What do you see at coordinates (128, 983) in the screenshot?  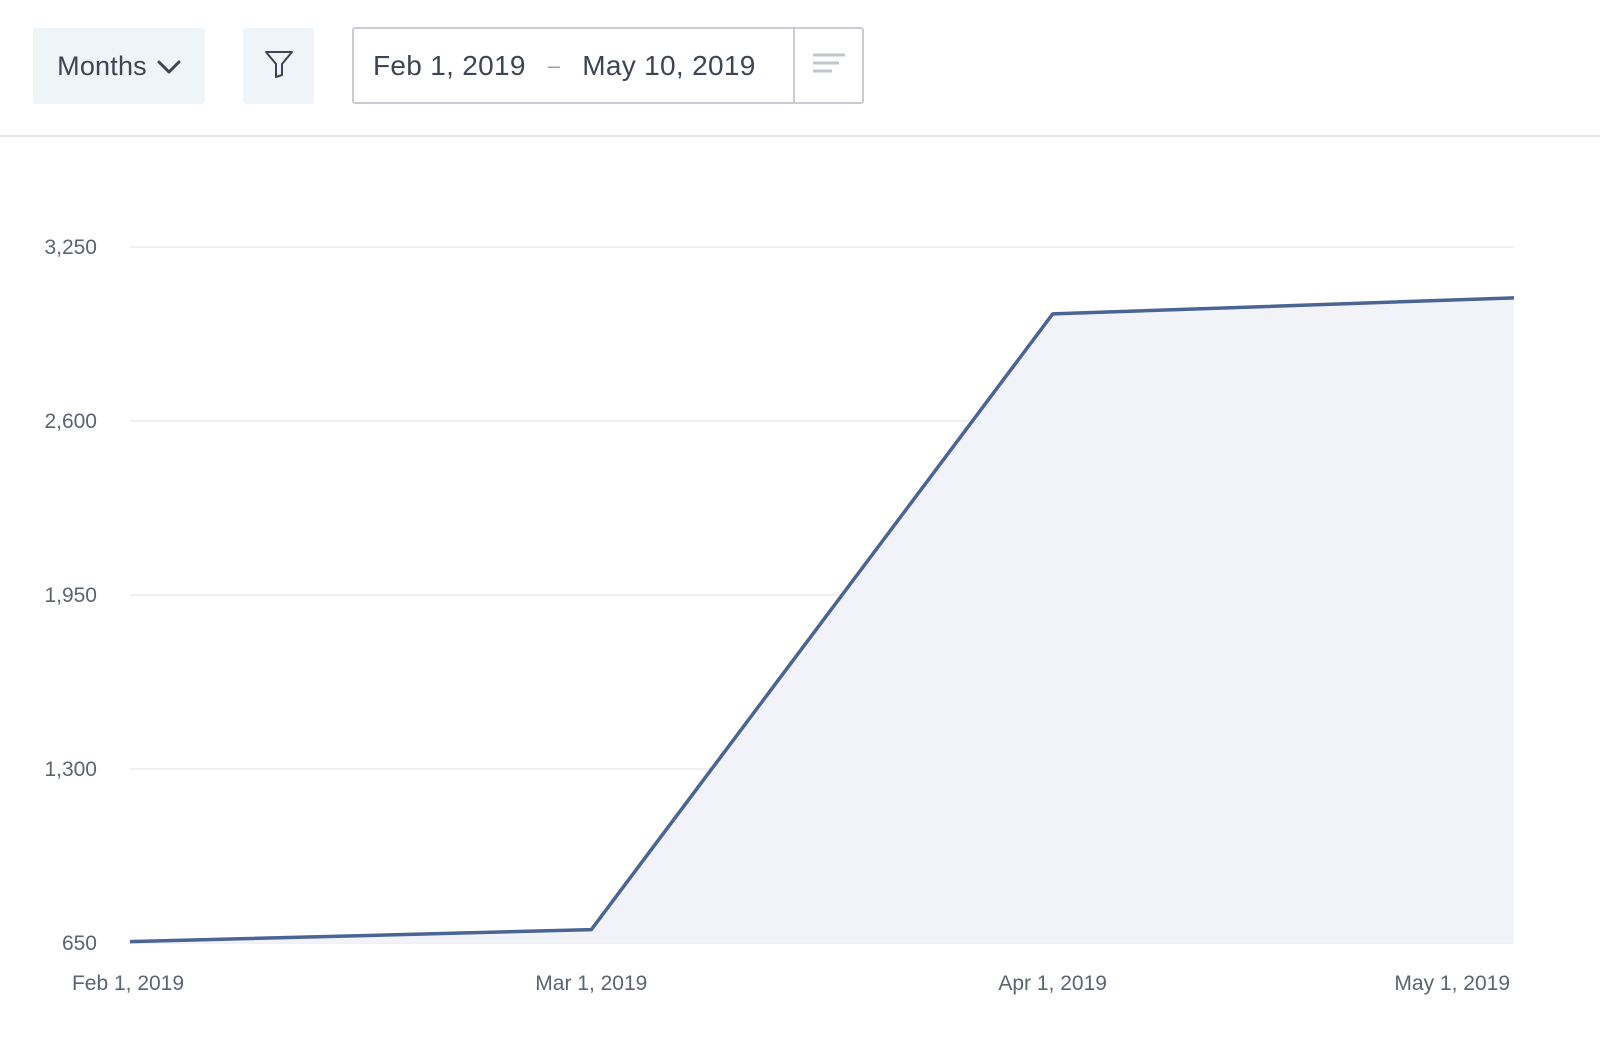 I see `x-tick-label: Feb 1, 2019` at bounding box center [128, 983].